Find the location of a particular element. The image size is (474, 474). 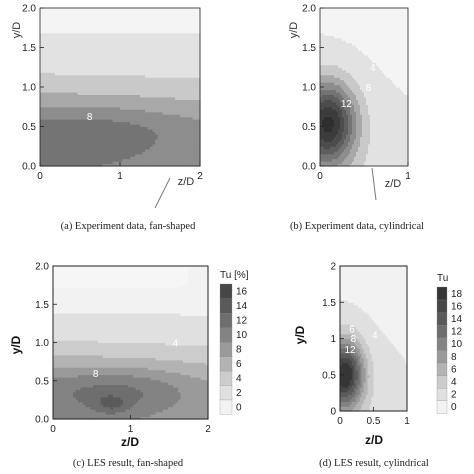

figure-caption: (b) Experiment data, cylindrical is located at coordinates (357, 226).